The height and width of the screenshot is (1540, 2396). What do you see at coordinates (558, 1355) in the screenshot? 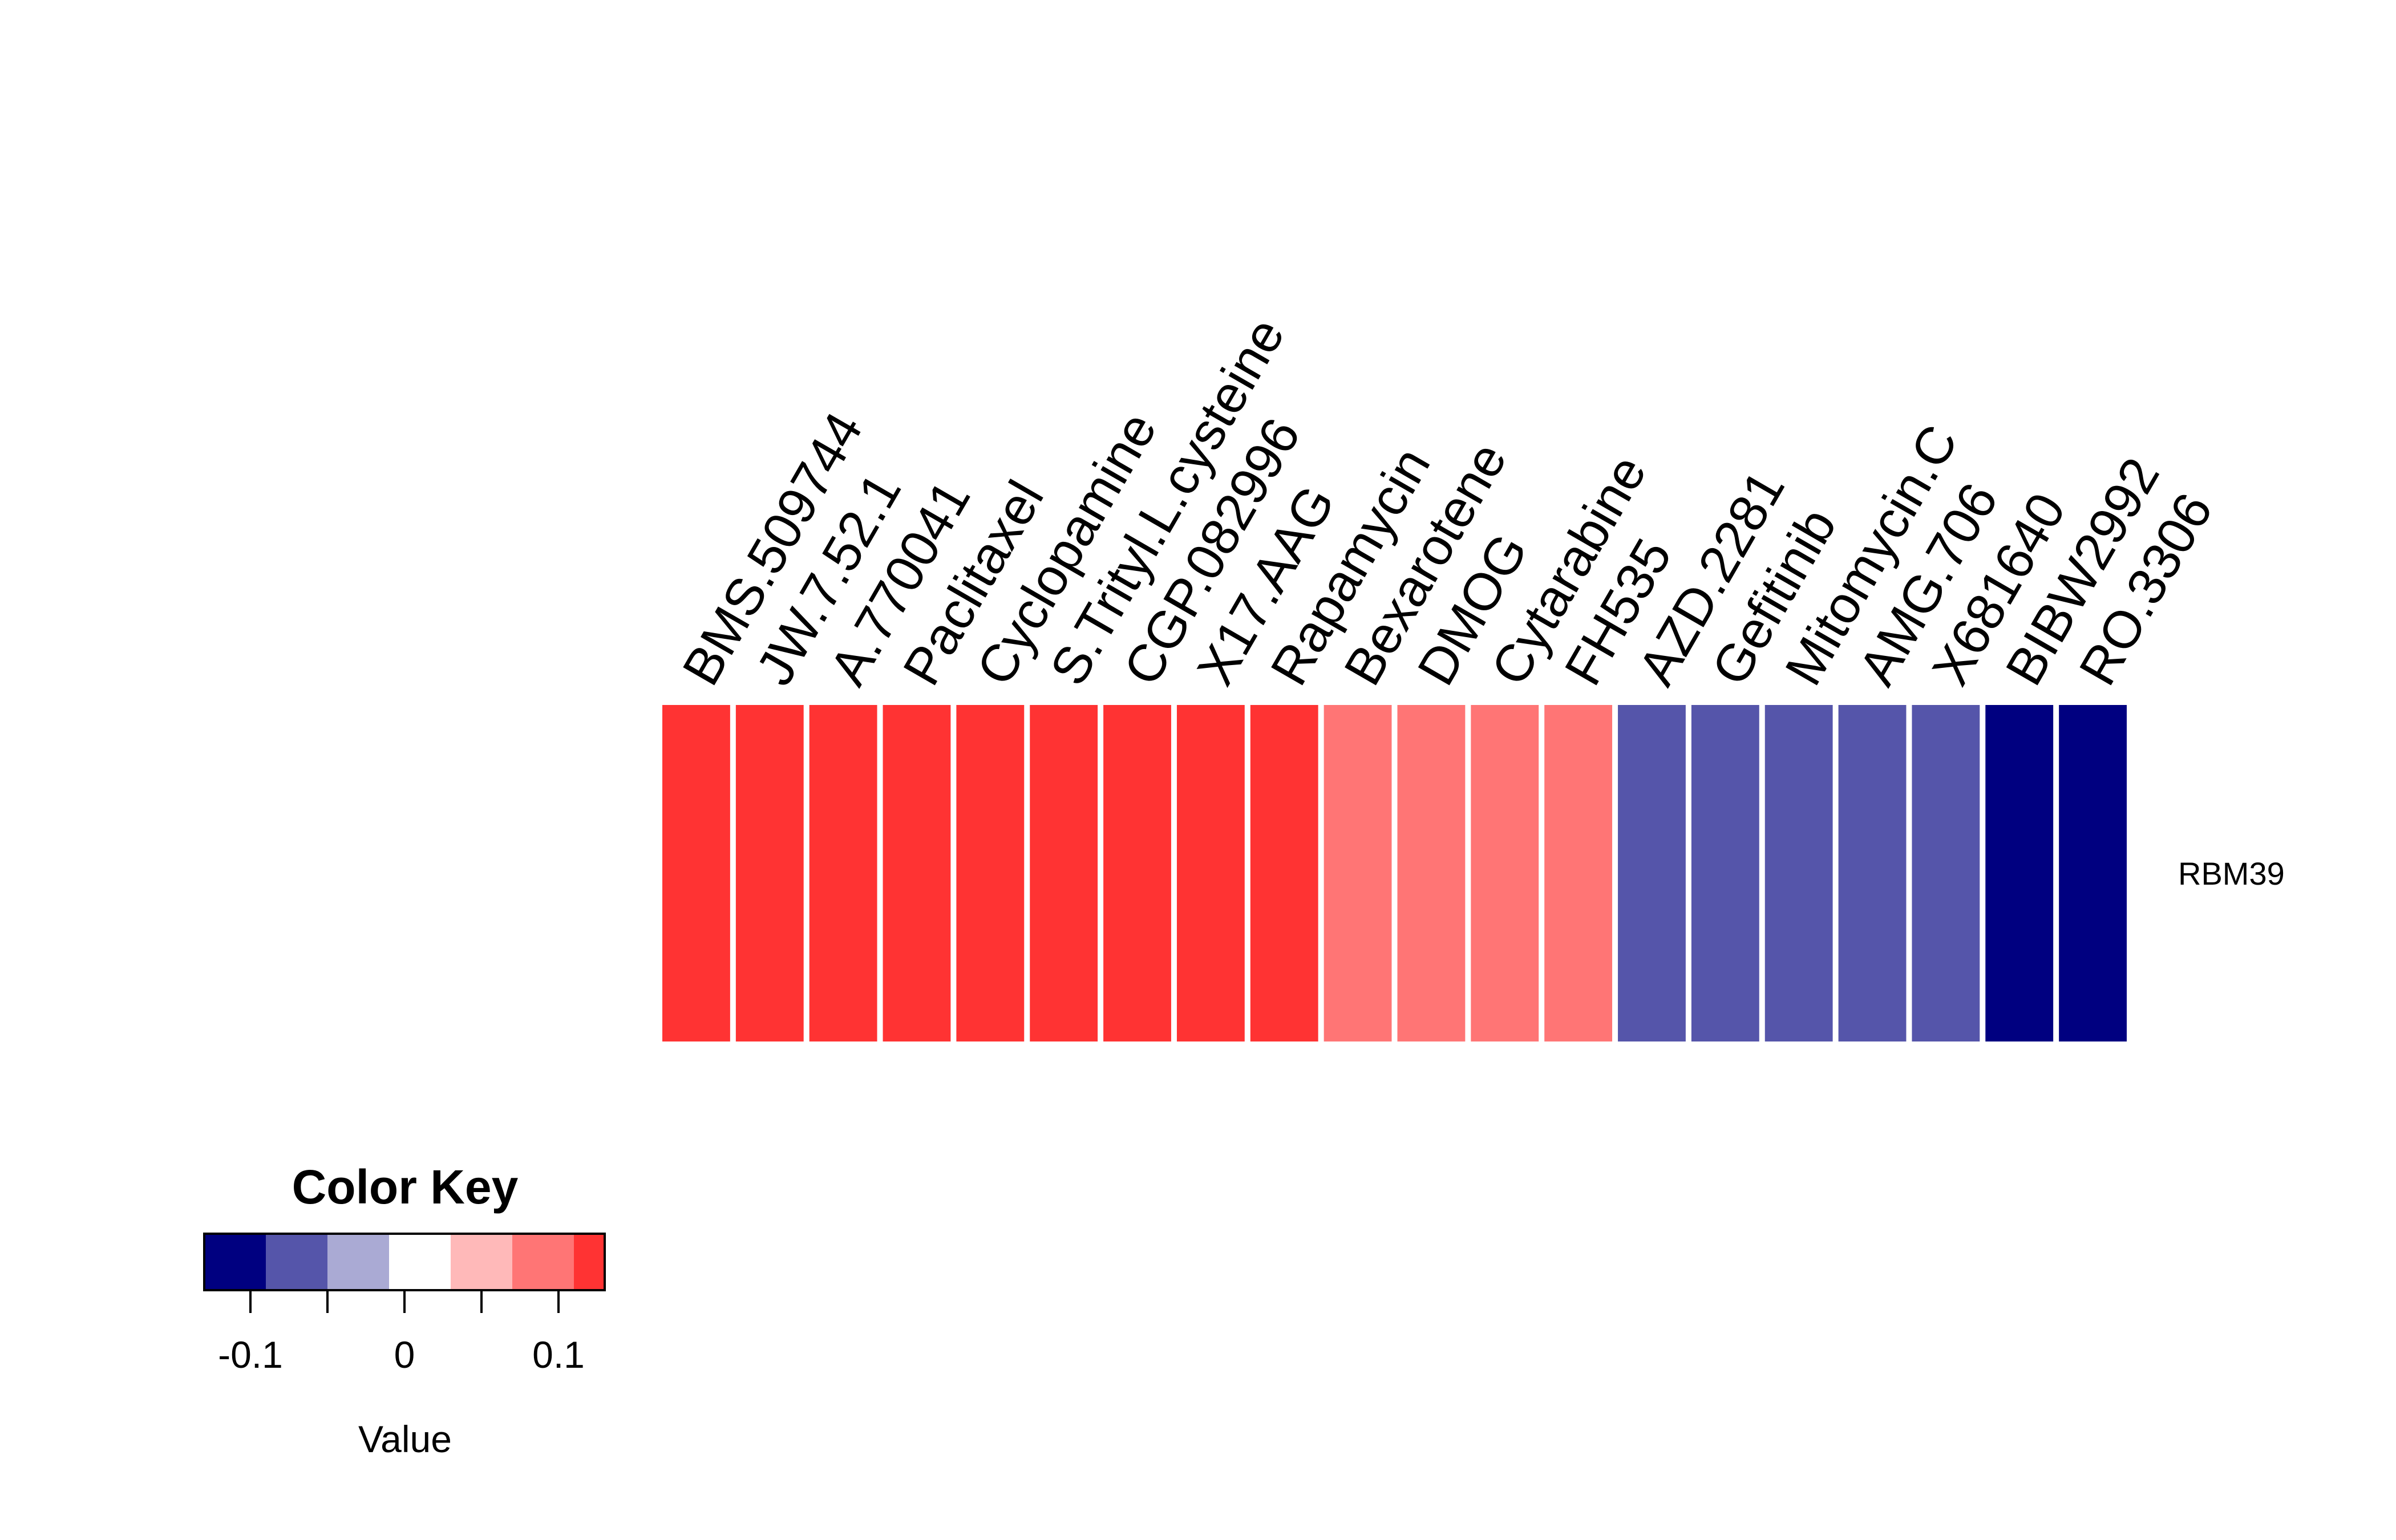
I see `color-key-tick-label: 0.1` at bounding box center [558, 1355].